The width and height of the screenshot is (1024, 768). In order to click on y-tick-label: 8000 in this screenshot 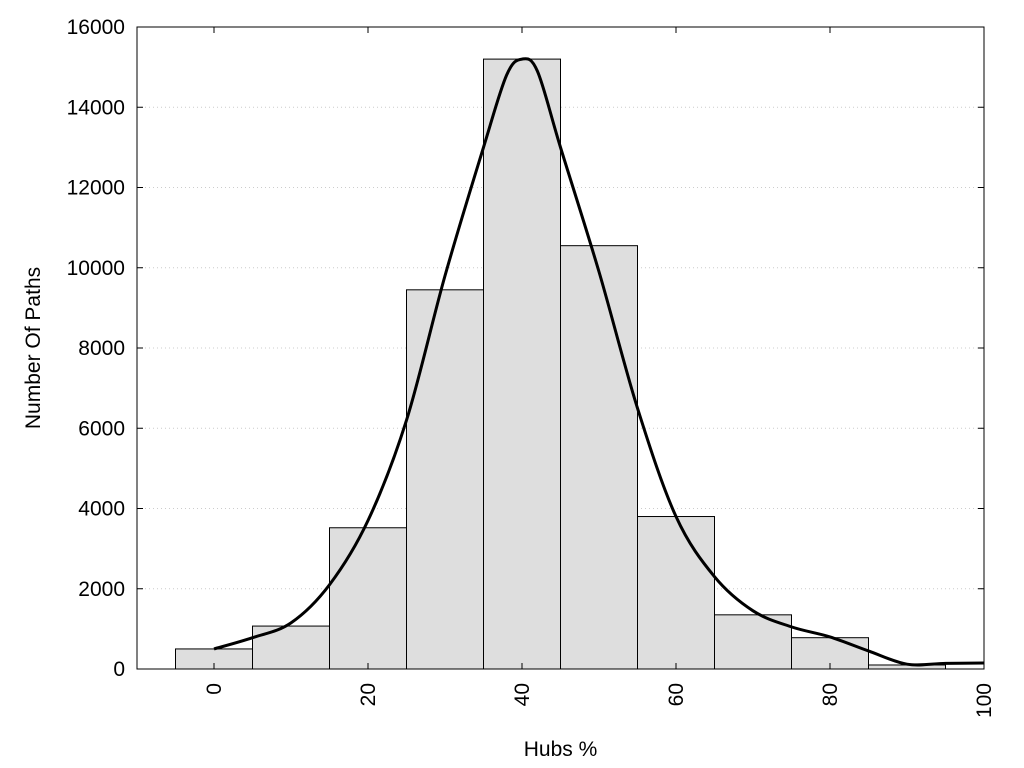, I will do `click(101, 348)`.